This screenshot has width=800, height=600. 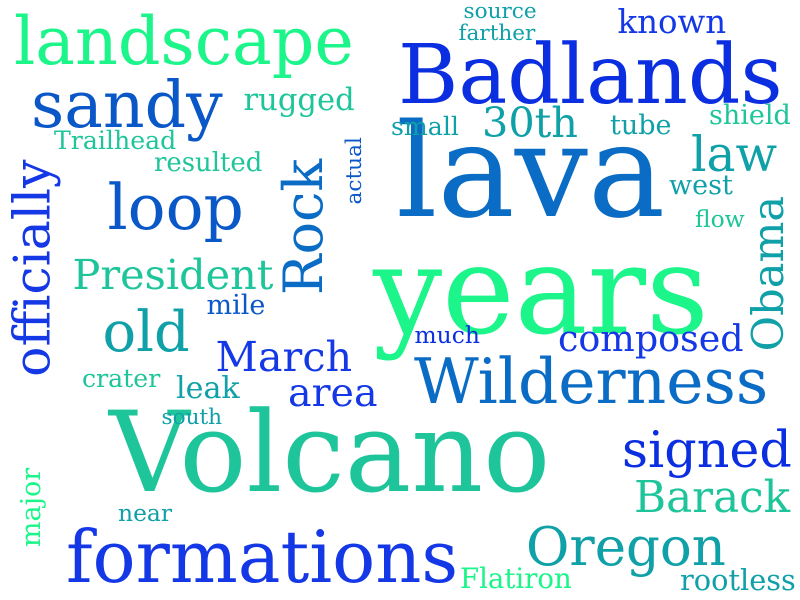 I want to click on word-west: west, so click(x=701, y=185).